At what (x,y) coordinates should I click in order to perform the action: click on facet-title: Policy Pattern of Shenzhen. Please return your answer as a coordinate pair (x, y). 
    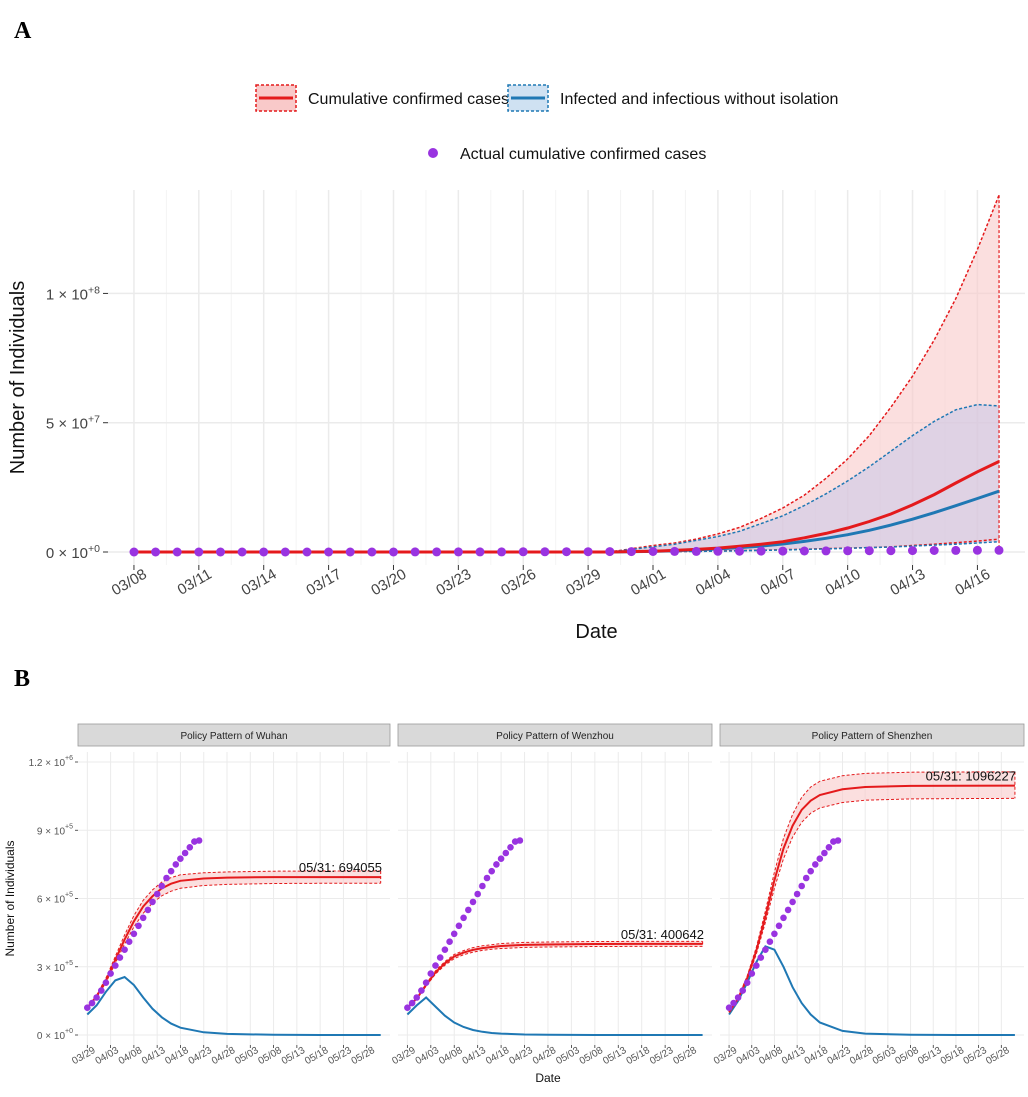
    Looking at the image, I should click on (872, 736).